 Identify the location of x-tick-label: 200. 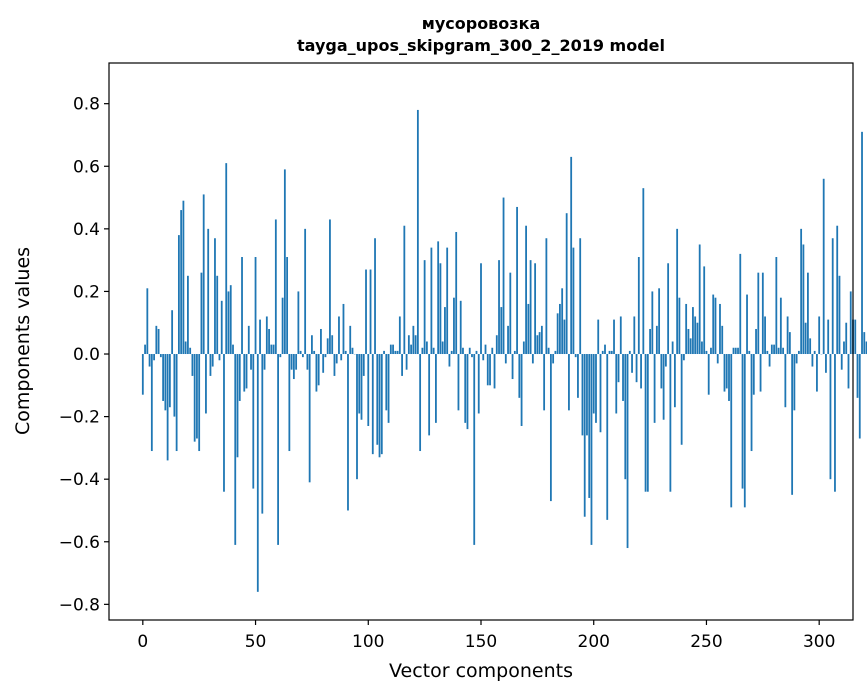
(594, 642).